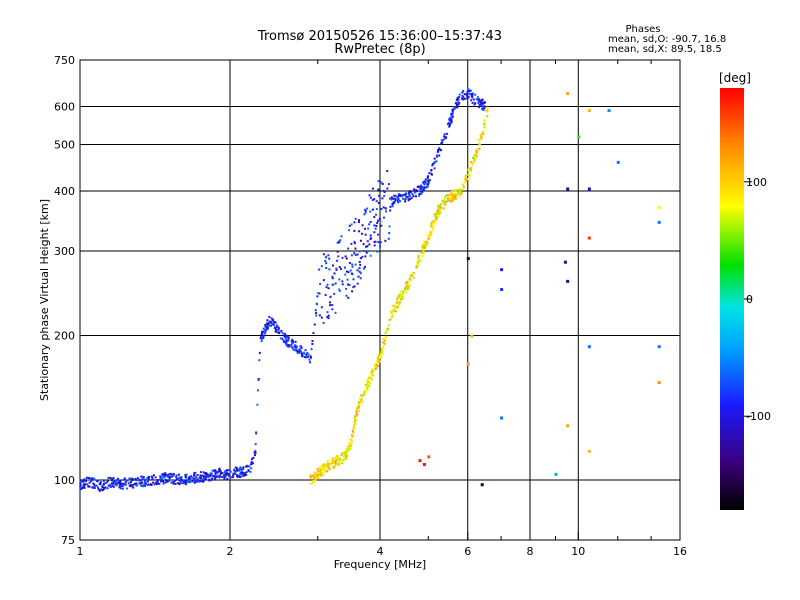 The height and width of the screenshot is (600, 800). I want to click on x-tick-label: 16, so click(680, 551).